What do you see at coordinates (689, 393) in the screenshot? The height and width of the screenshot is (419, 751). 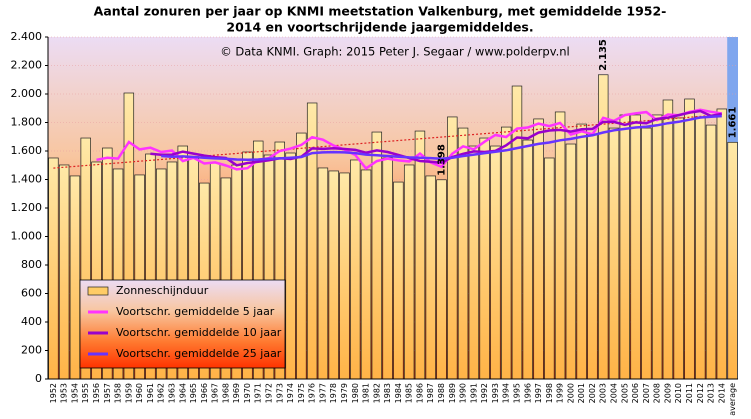 I see `x-tick-label: 2011` at bounding box center [689, 393].